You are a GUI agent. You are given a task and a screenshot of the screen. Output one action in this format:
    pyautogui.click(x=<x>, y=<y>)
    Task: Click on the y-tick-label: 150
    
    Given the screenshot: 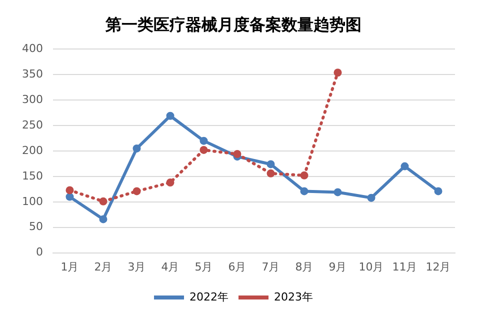 What is the action you would take?
    pyautogui.click(x=32, y=175)
    